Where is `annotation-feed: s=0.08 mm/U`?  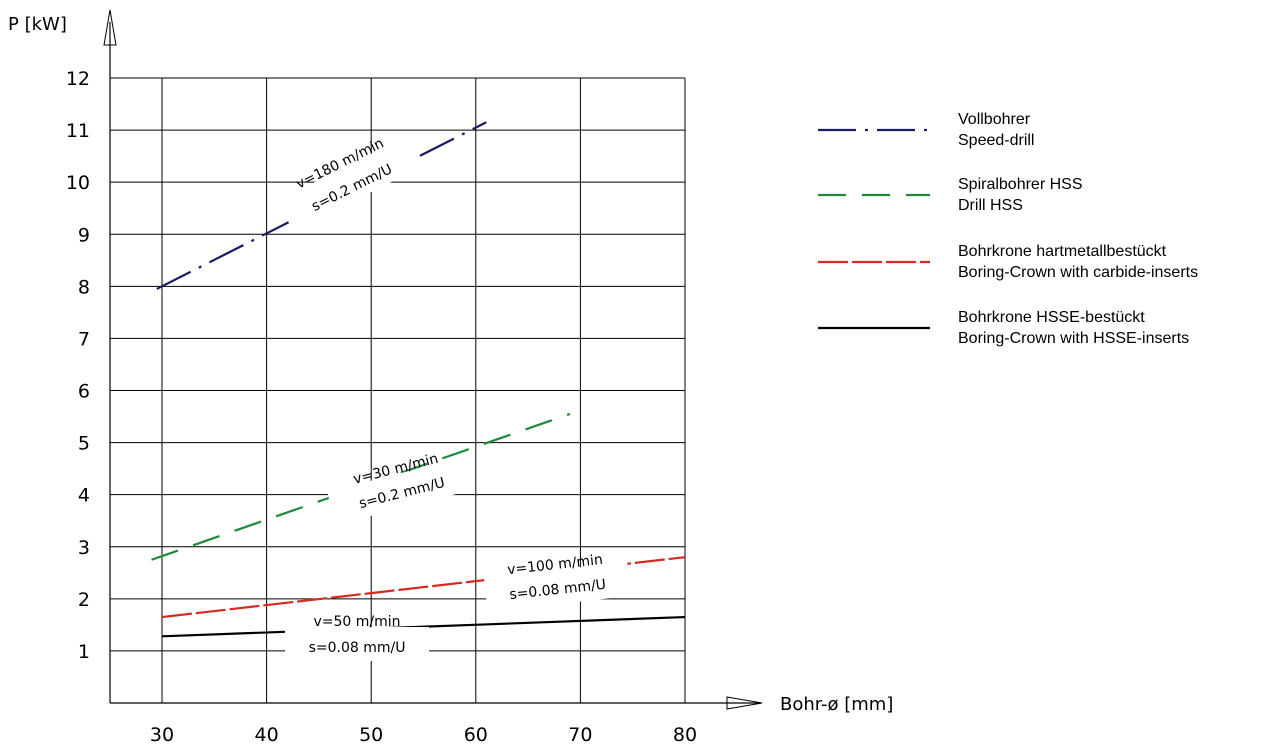 annotation-feed: s=0.08 mm/U is located at coordinates (357, 648).